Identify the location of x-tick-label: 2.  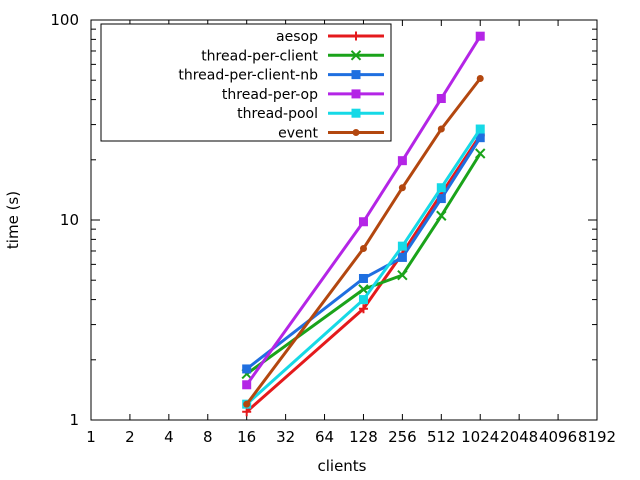
(130, 437).